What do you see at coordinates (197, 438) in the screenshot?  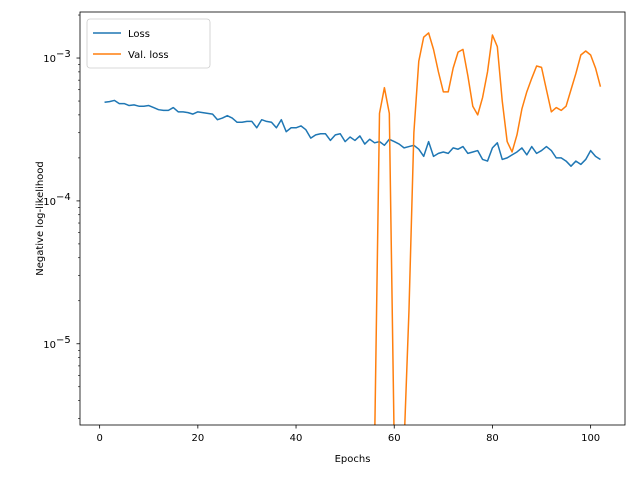 I see `x-tick-label: 20` at bounding box center [197, 438].